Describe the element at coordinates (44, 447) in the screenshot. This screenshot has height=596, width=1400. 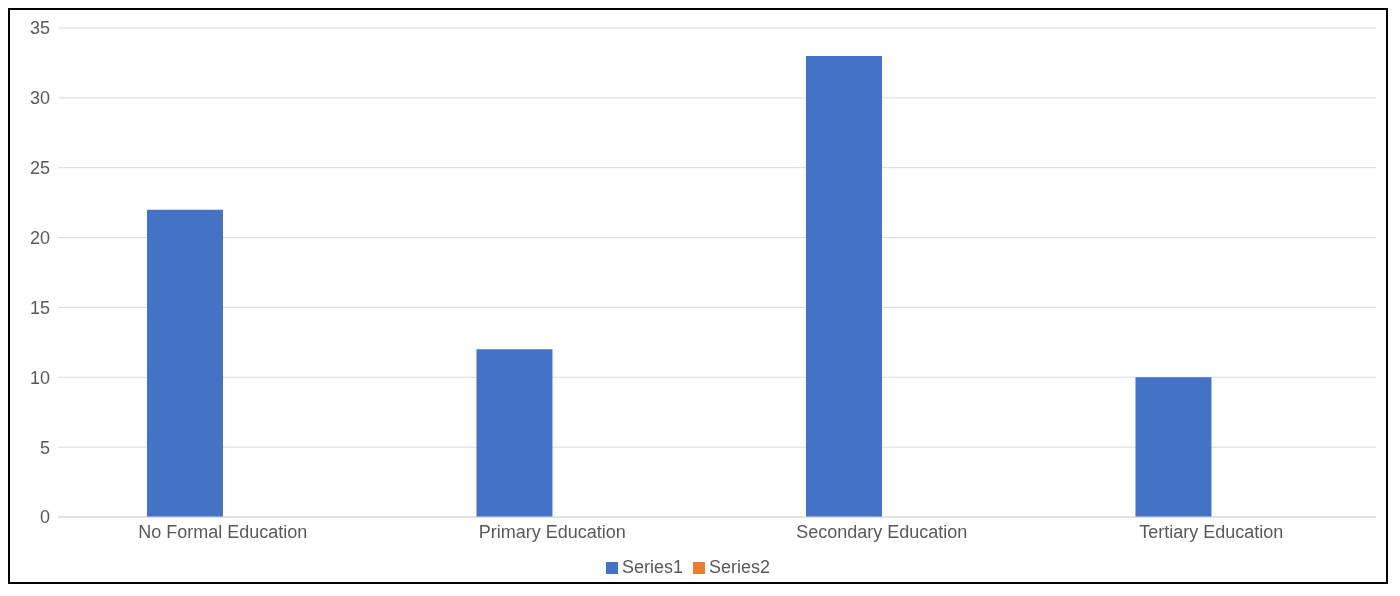
I see `y-tick-label: 5` at that location.